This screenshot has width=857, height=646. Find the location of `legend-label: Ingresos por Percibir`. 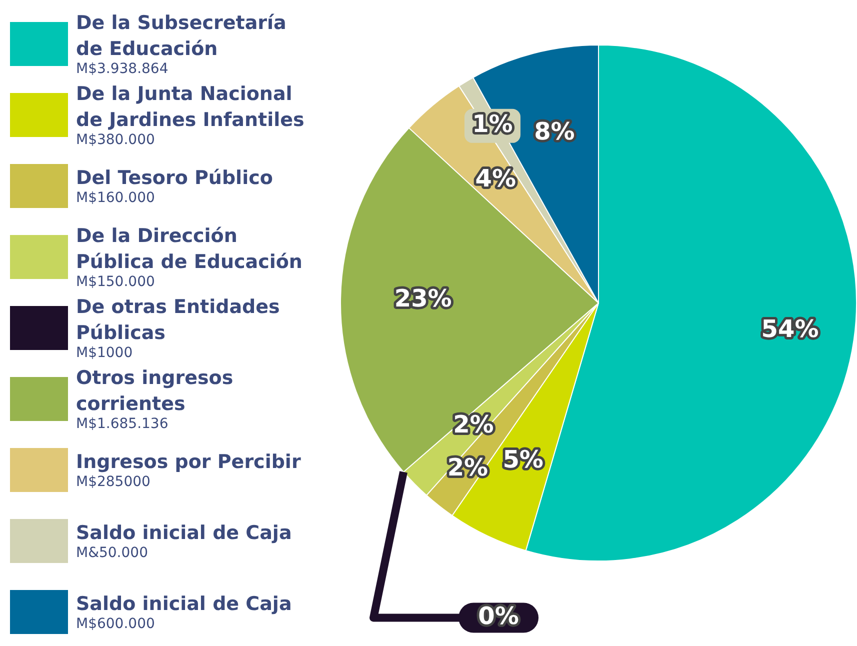

legend-label: Ingresos por Percibir is located at coordinates (188, 462).